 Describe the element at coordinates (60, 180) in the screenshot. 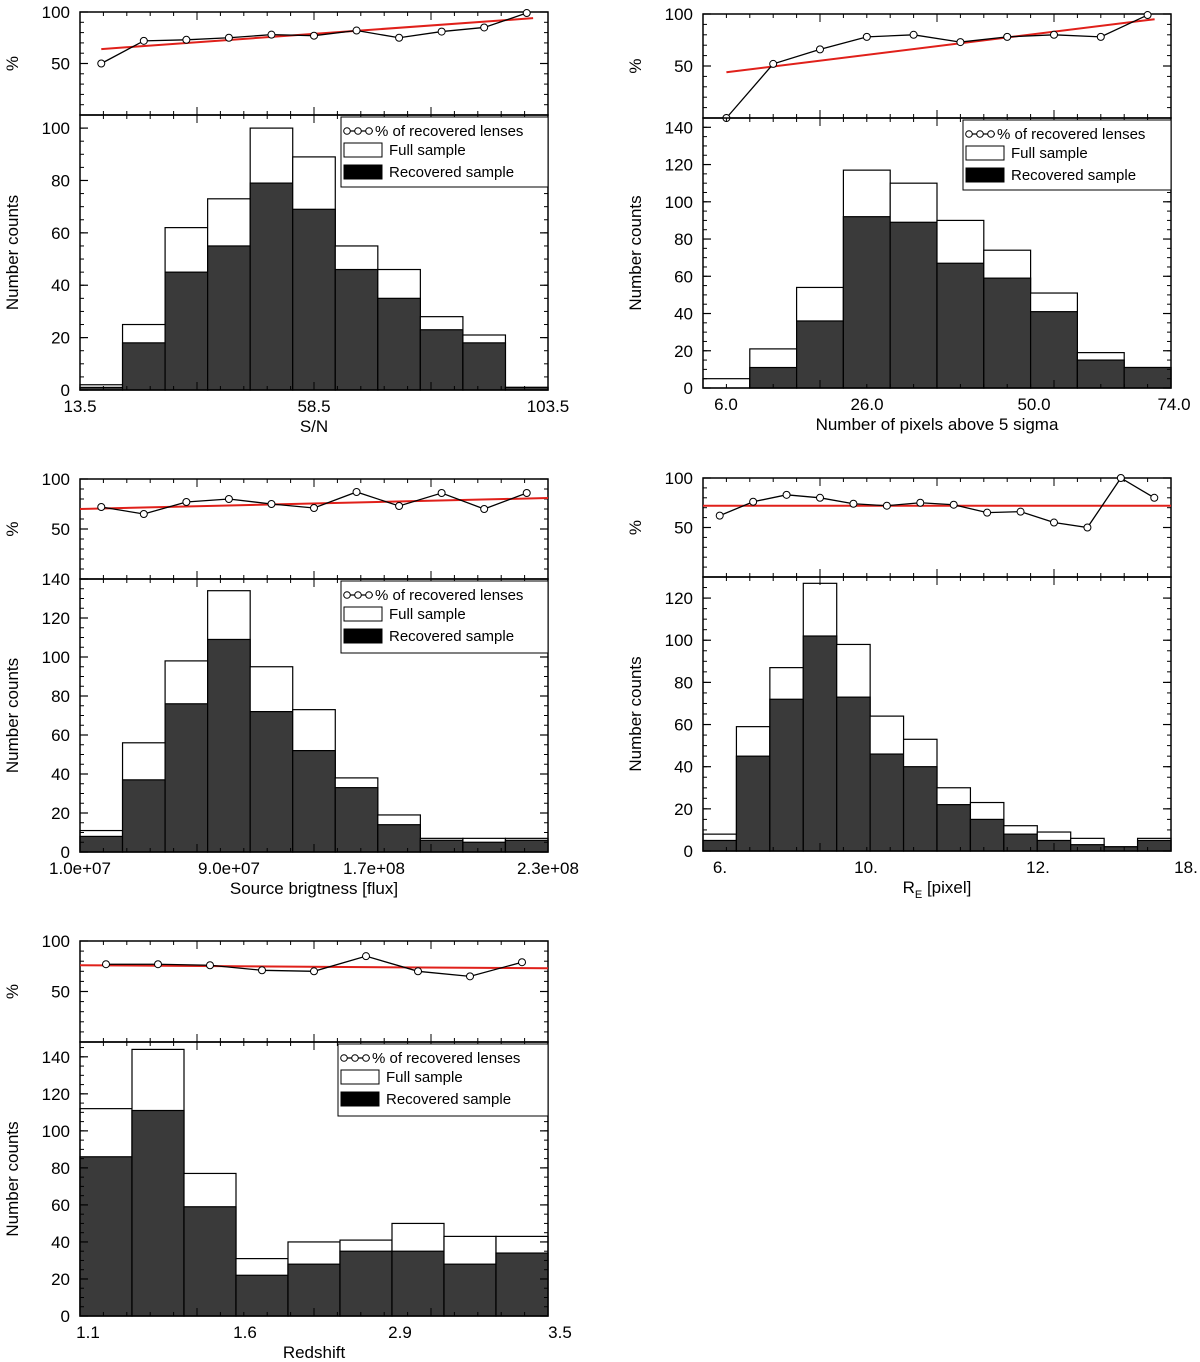

I see `histogram-axis-tick-label: 80` at that location.